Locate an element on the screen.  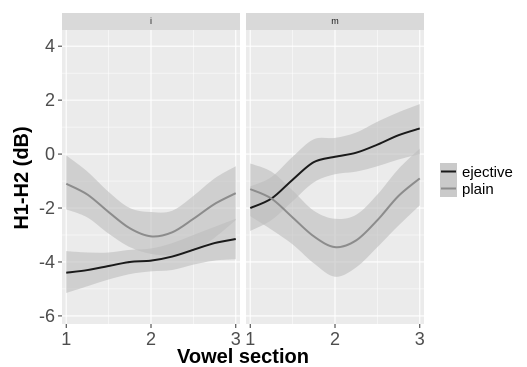
facet-strip-label: m is located at coordinates (335, 21).